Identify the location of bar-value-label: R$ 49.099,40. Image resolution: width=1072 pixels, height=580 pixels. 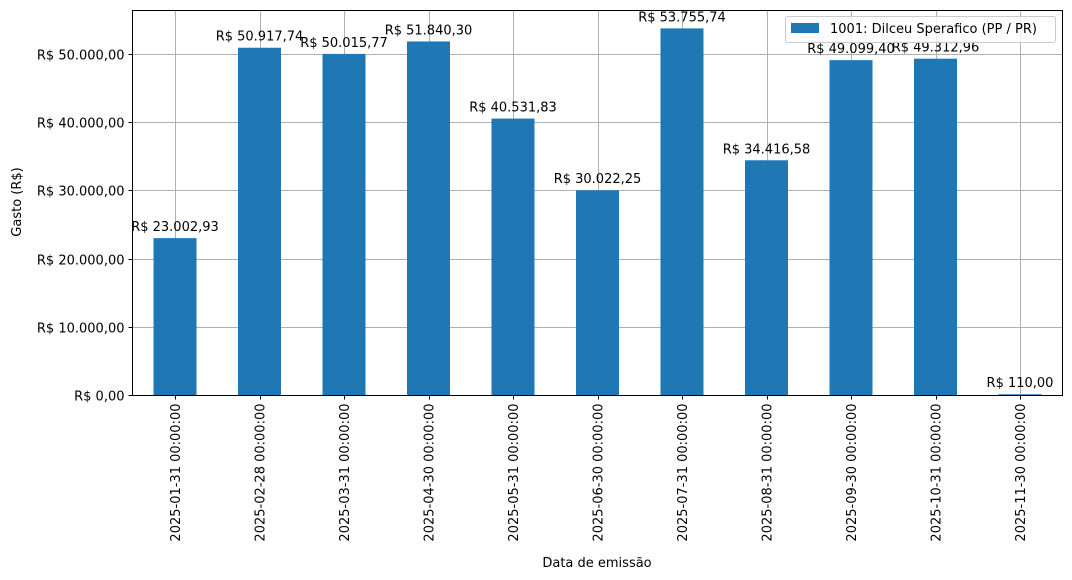
(851, 49).